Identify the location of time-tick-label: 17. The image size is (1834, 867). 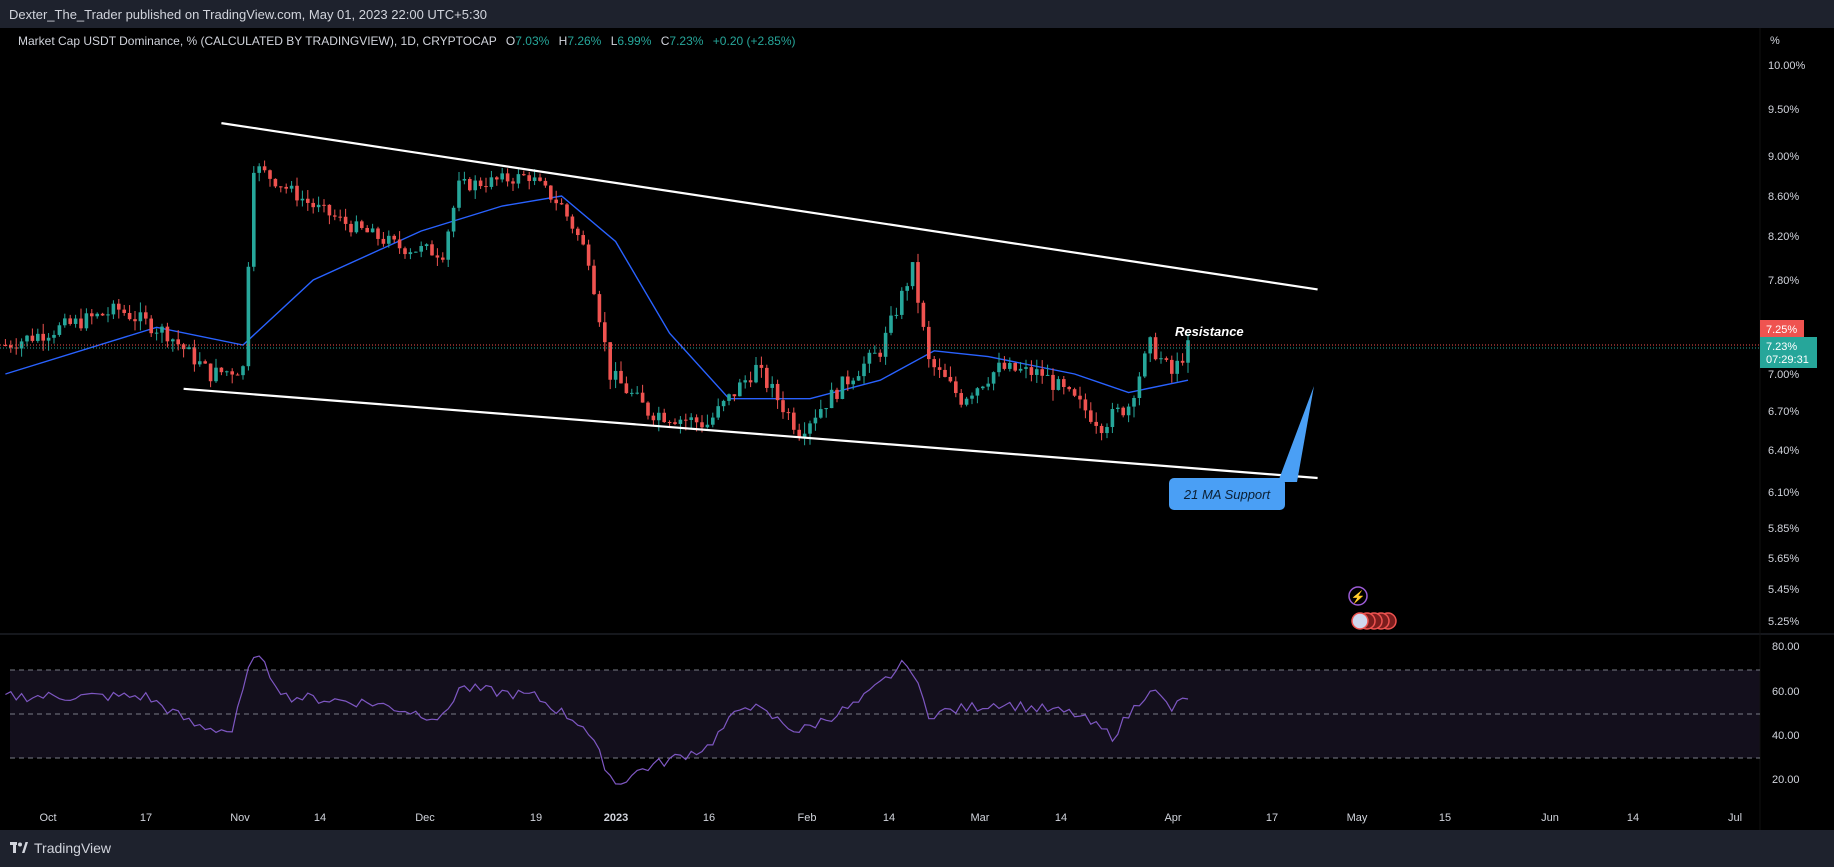
(146, 818).